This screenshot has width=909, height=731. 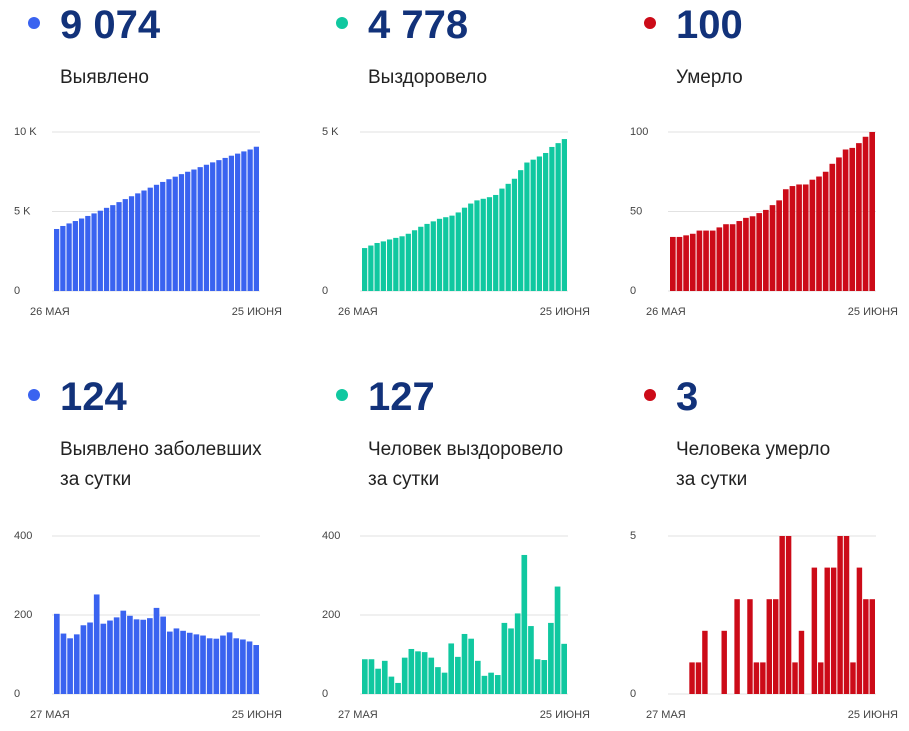 What do you see at coordinates (401, 397) in the screenshot?
I see `stat-value: 127` at bounding box center [401, 397].